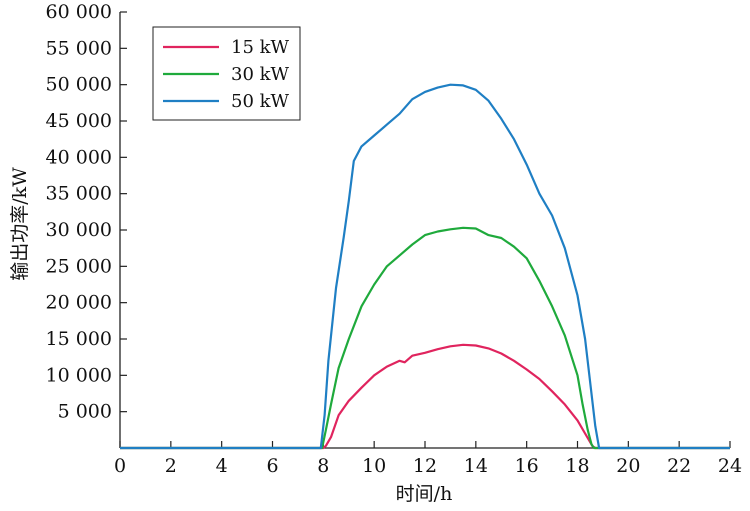  What do you see at coordinates (79, 266) in the screenshot?
I see `y-tick-label: 25 000` at bounding box center [79, 266].